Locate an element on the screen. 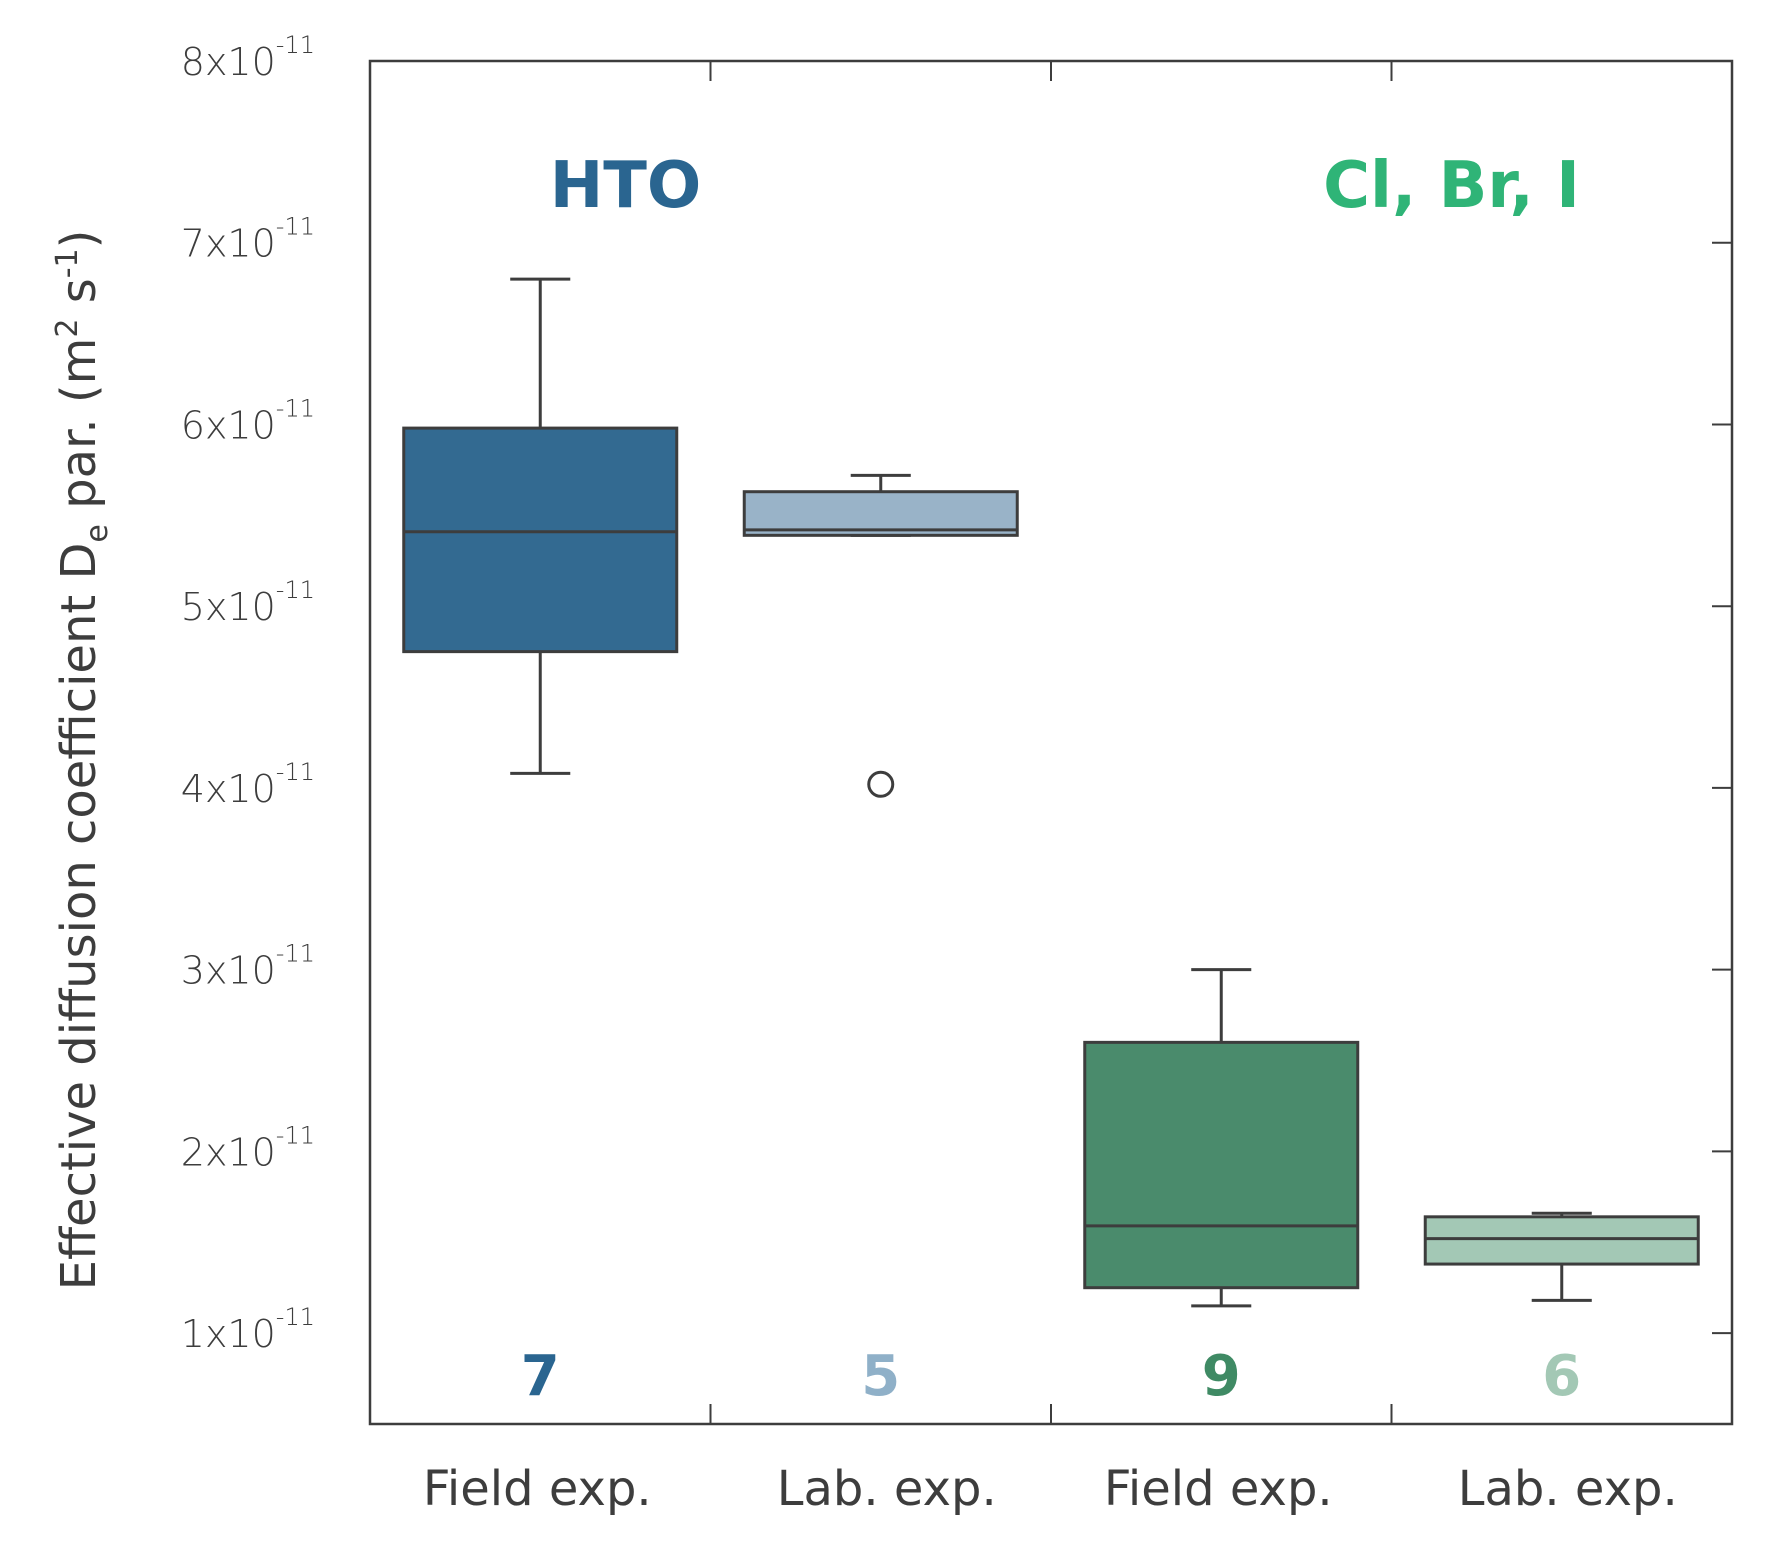 This screenshot has width=1772, height=1550. sample-count-label: 5 is located at coordinates (880, 1376).